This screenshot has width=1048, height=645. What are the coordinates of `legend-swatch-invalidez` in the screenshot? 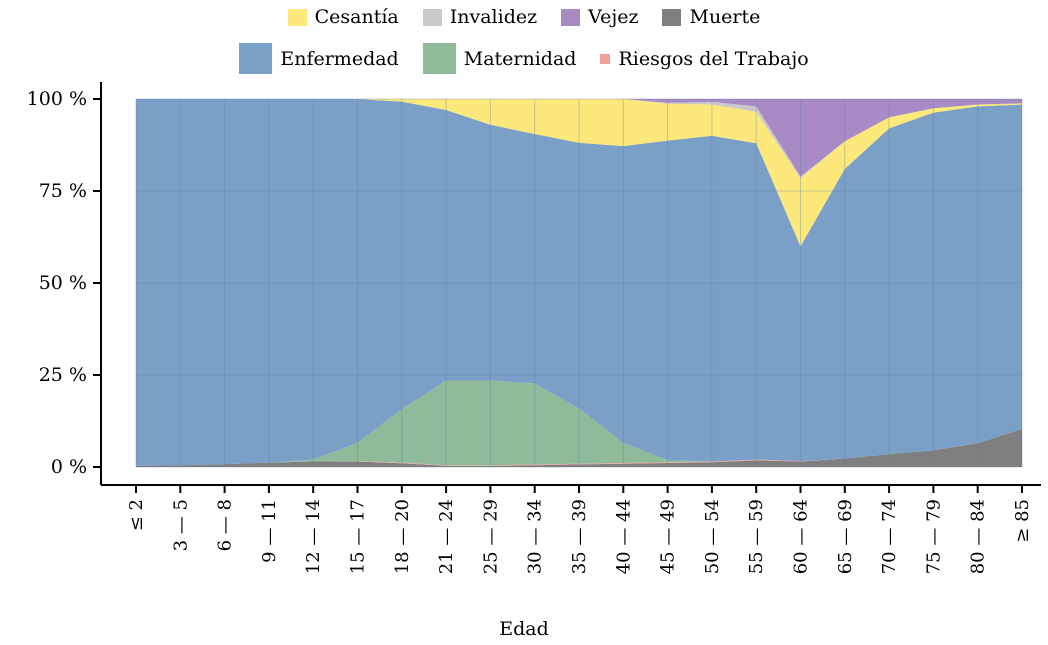 It's located at (432, 17).